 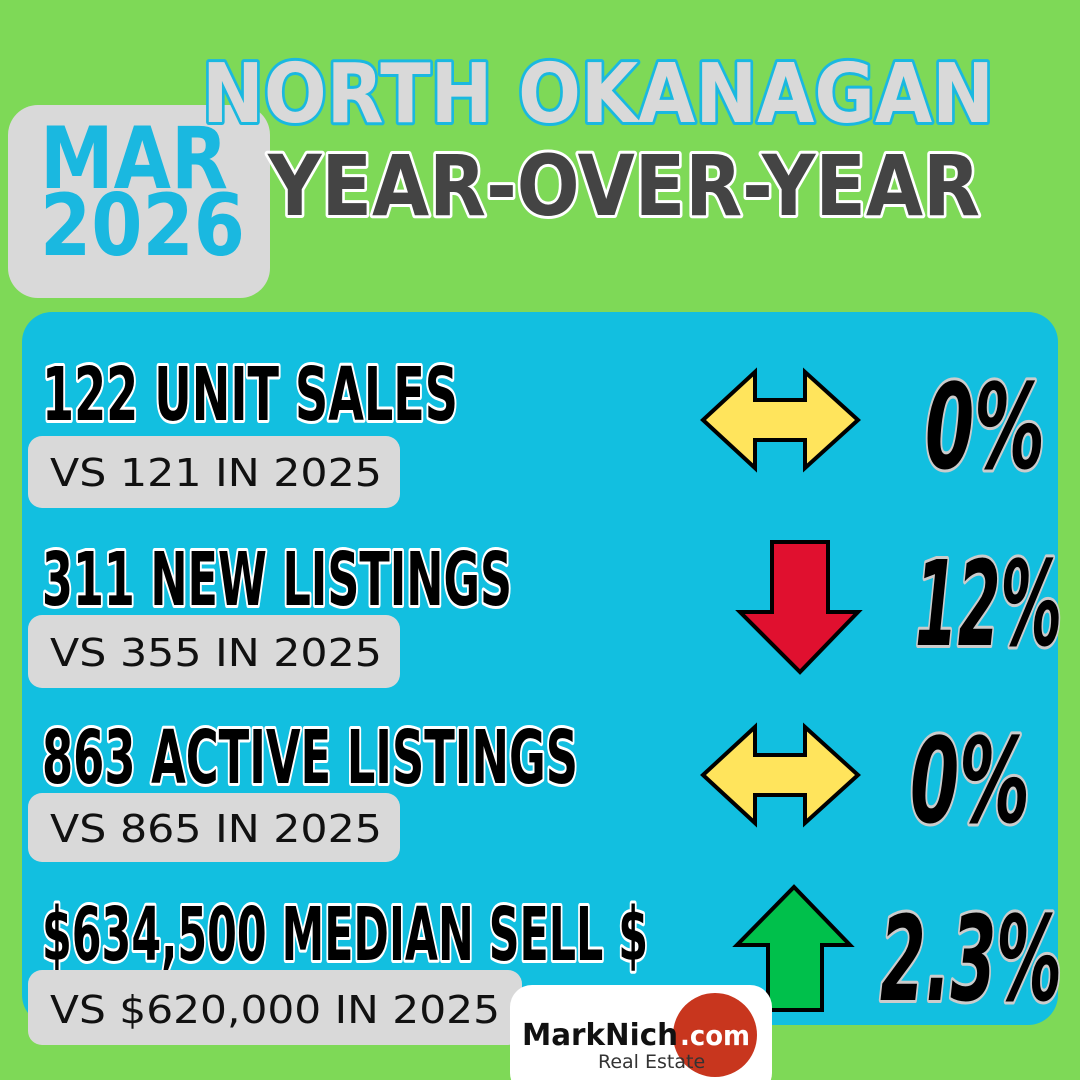 I want to click on headline: 311 NEW LISTINGS, so click(x=277, y=580).